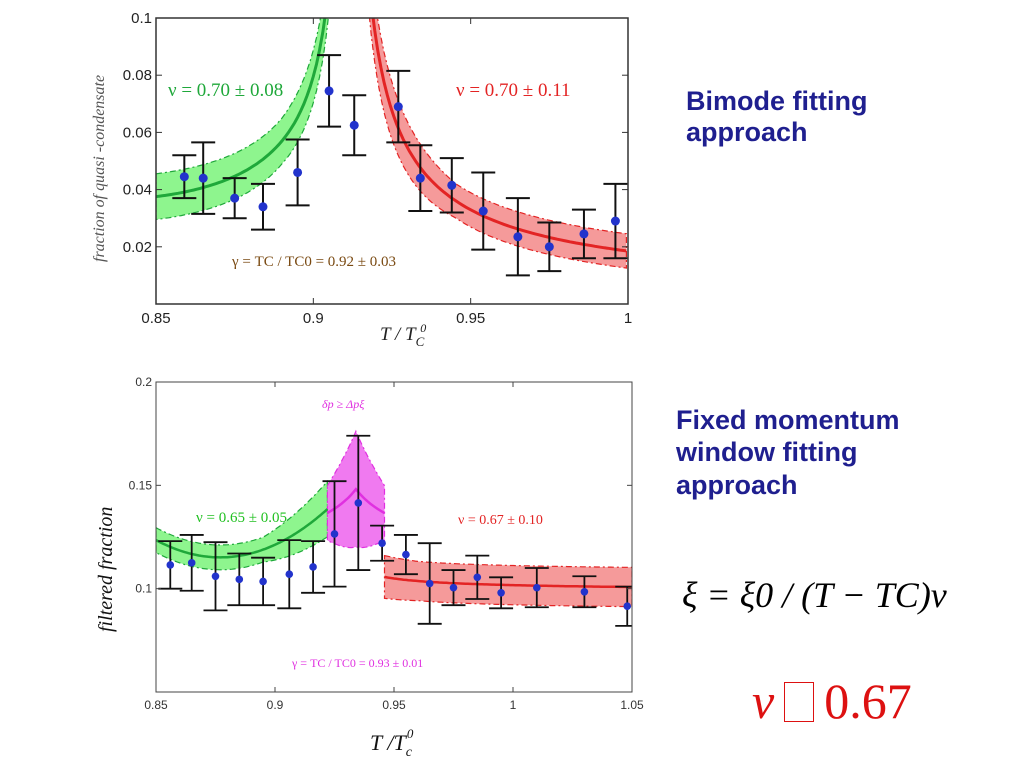 Image resolution: width=1024 pixels, height=768 pixels. I want to click on fixed-momentum-approach-label: Fixed momentum window fitting approach, so click(836, 452).